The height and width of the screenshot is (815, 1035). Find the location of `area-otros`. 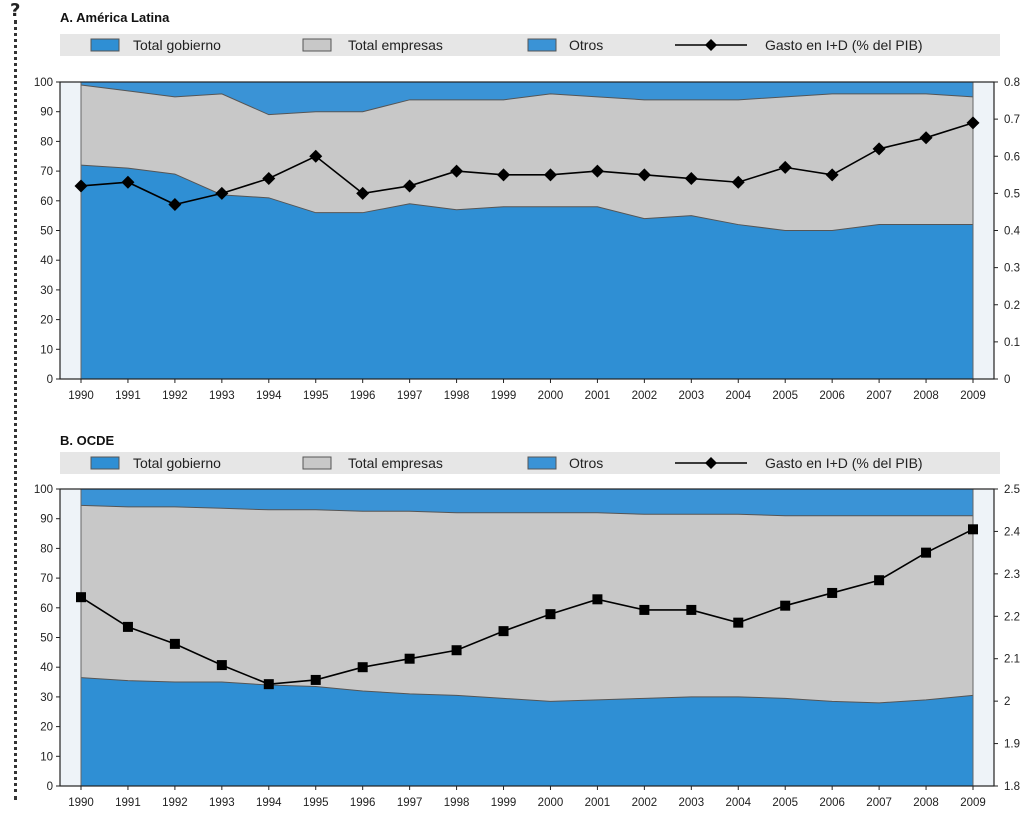

area-otros is located at coordinates (527, 98).